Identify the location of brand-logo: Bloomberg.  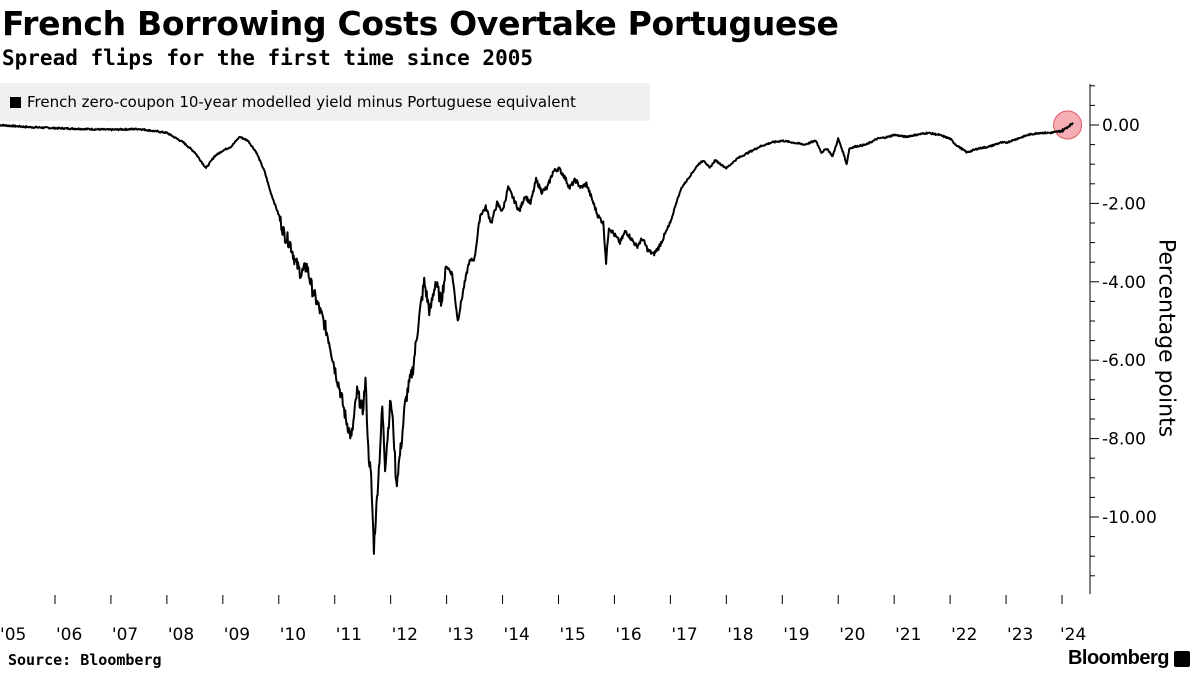
(1129, 658).